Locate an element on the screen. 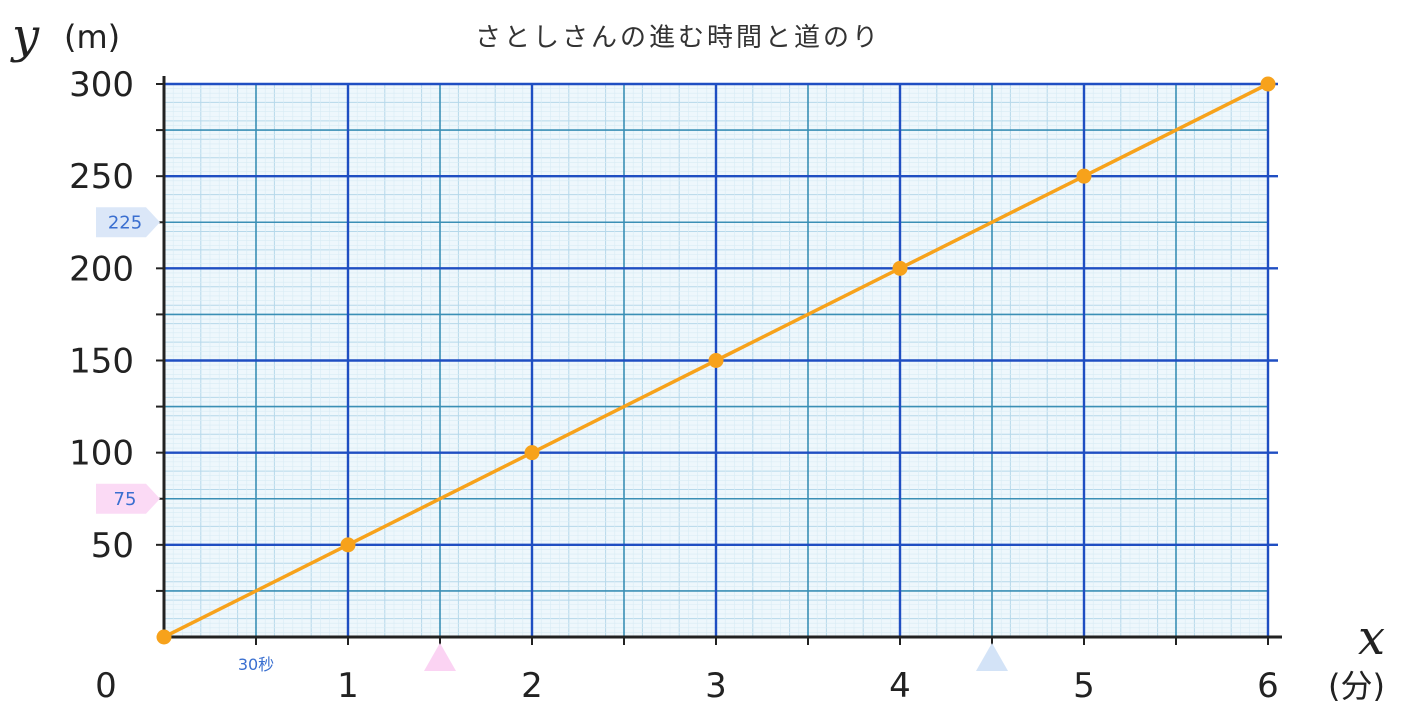  y-tick-label: 150 is located at coordinates (101, 362).